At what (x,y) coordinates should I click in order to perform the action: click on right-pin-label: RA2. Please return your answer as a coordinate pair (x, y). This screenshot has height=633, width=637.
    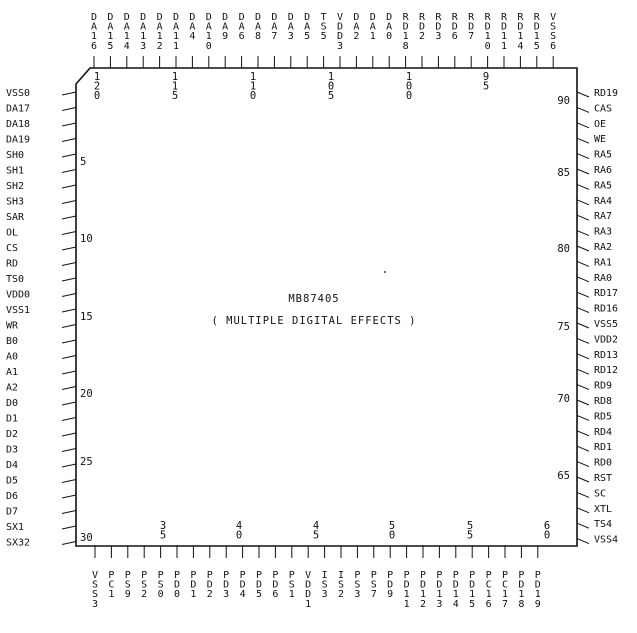
    Looking at the image, I should click on (603, 247).